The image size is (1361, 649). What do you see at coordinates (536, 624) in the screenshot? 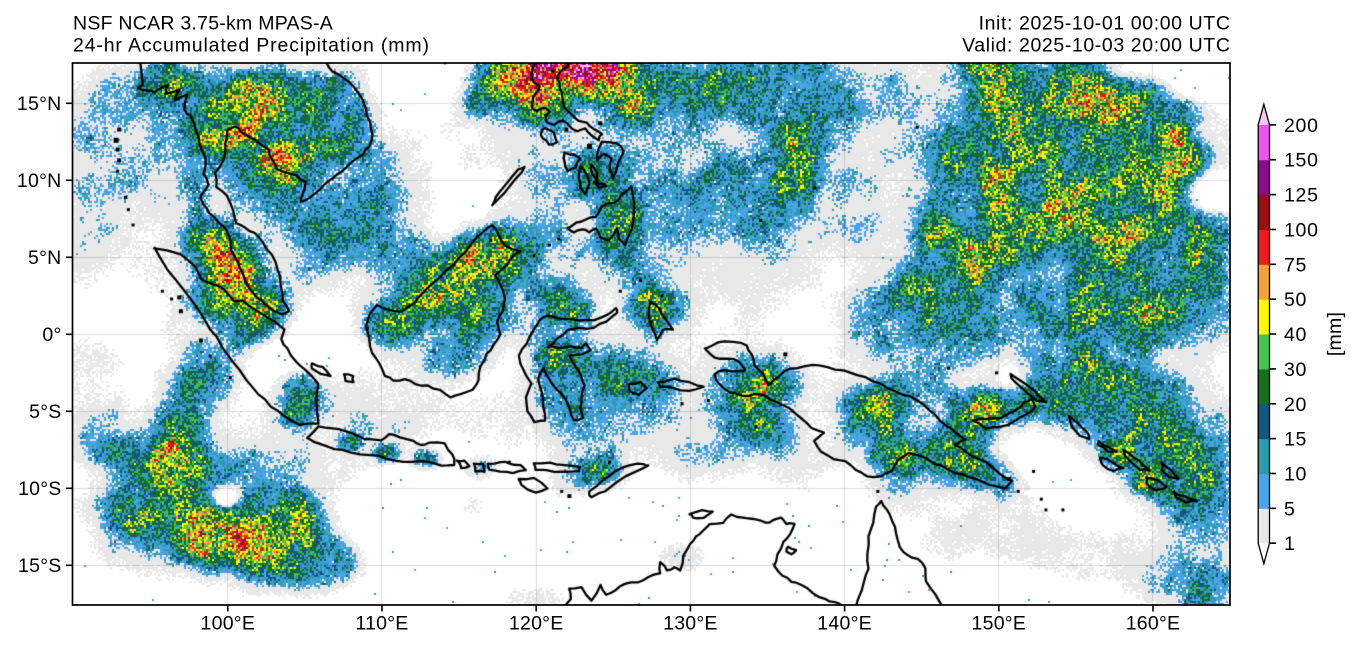
I see `svg-text: 120°E` at bounding box center [536, 624].